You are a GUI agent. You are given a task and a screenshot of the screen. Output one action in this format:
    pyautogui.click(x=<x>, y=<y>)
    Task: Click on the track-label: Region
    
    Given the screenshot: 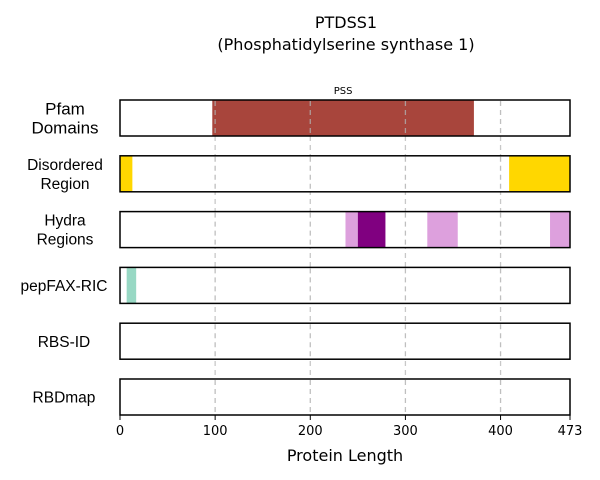 What is the action you would take?
    pyautogui.click(x=64, y=184)
    